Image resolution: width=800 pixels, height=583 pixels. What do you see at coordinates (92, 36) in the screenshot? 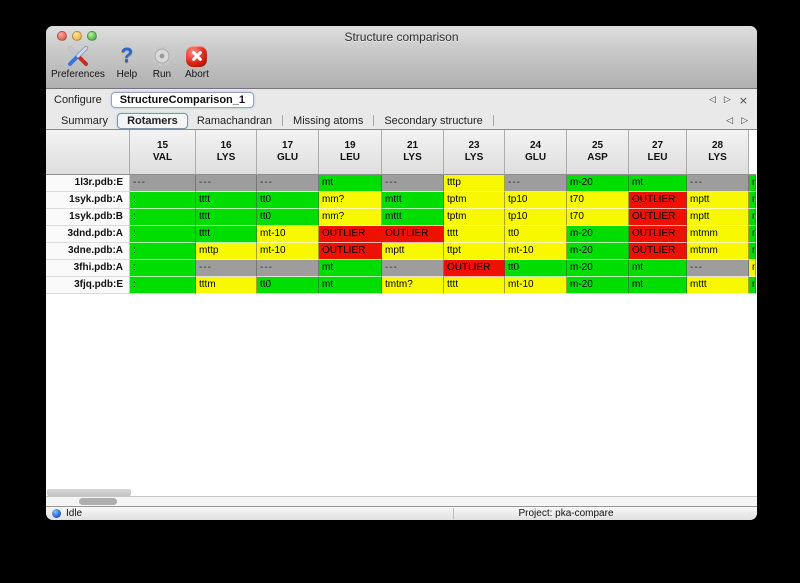
I see `zoom-window-button` at bounding box center [92, 36].